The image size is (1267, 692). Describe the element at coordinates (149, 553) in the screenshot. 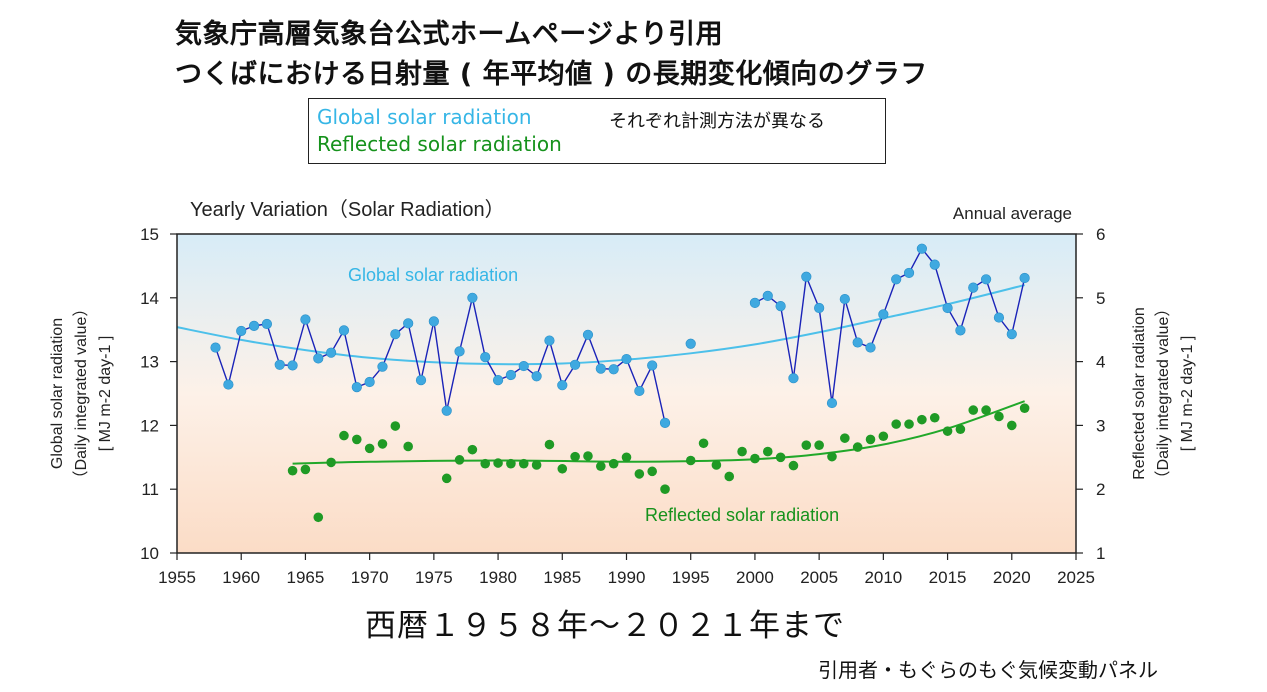

I see `y-left-tick-label: 10` at that location.